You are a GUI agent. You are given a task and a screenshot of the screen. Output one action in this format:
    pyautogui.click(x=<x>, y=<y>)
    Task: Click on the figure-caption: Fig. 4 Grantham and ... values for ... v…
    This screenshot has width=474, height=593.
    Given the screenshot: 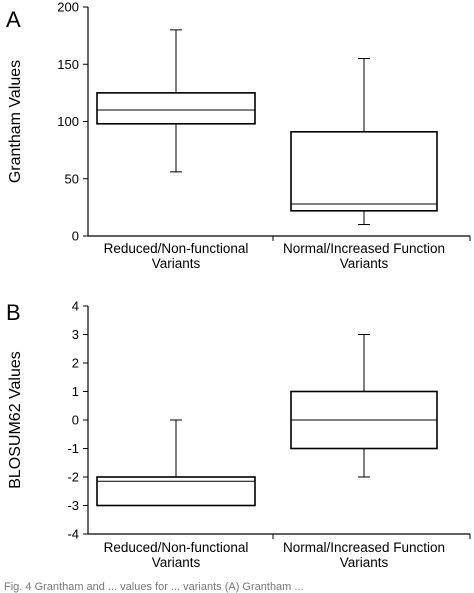 What is the action you would take?
    pyautogui.click(x=154, y=587)
    